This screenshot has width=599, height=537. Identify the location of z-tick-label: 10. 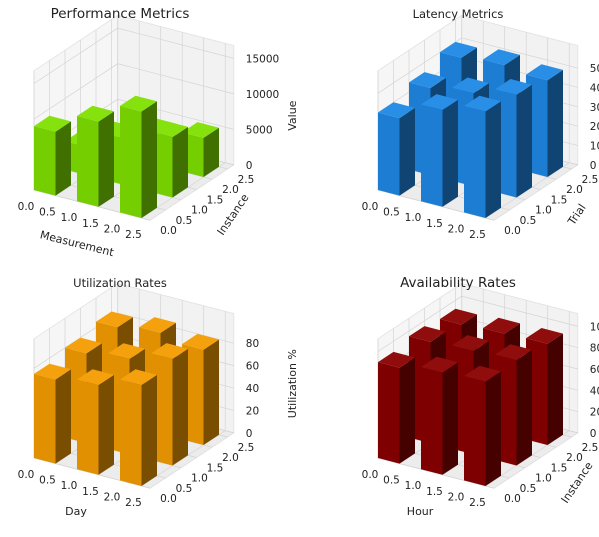
(594, 147).